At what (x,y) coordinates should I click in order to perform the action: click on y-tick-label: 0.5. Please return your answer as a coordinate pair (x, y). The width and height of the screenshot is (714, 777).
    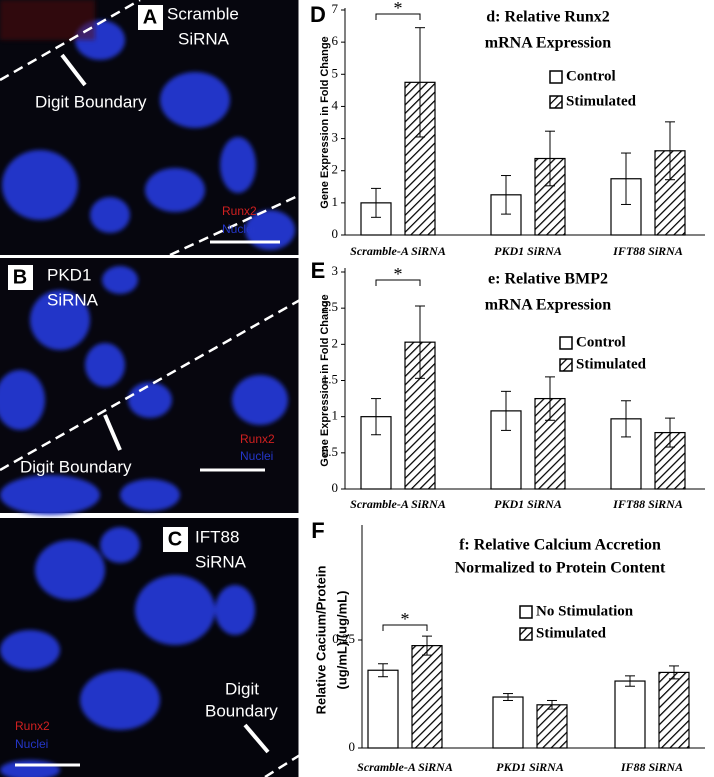
    Looking at the image, I should click on (330, 451).